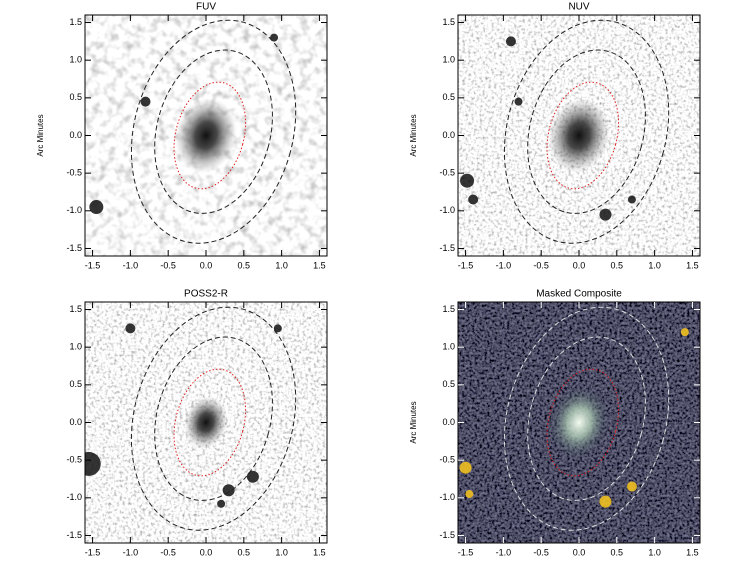  What do you see at coordinates (578, 7) in the screenshot?
I see `panel-title: NUV` at bounding box center [578, 7].